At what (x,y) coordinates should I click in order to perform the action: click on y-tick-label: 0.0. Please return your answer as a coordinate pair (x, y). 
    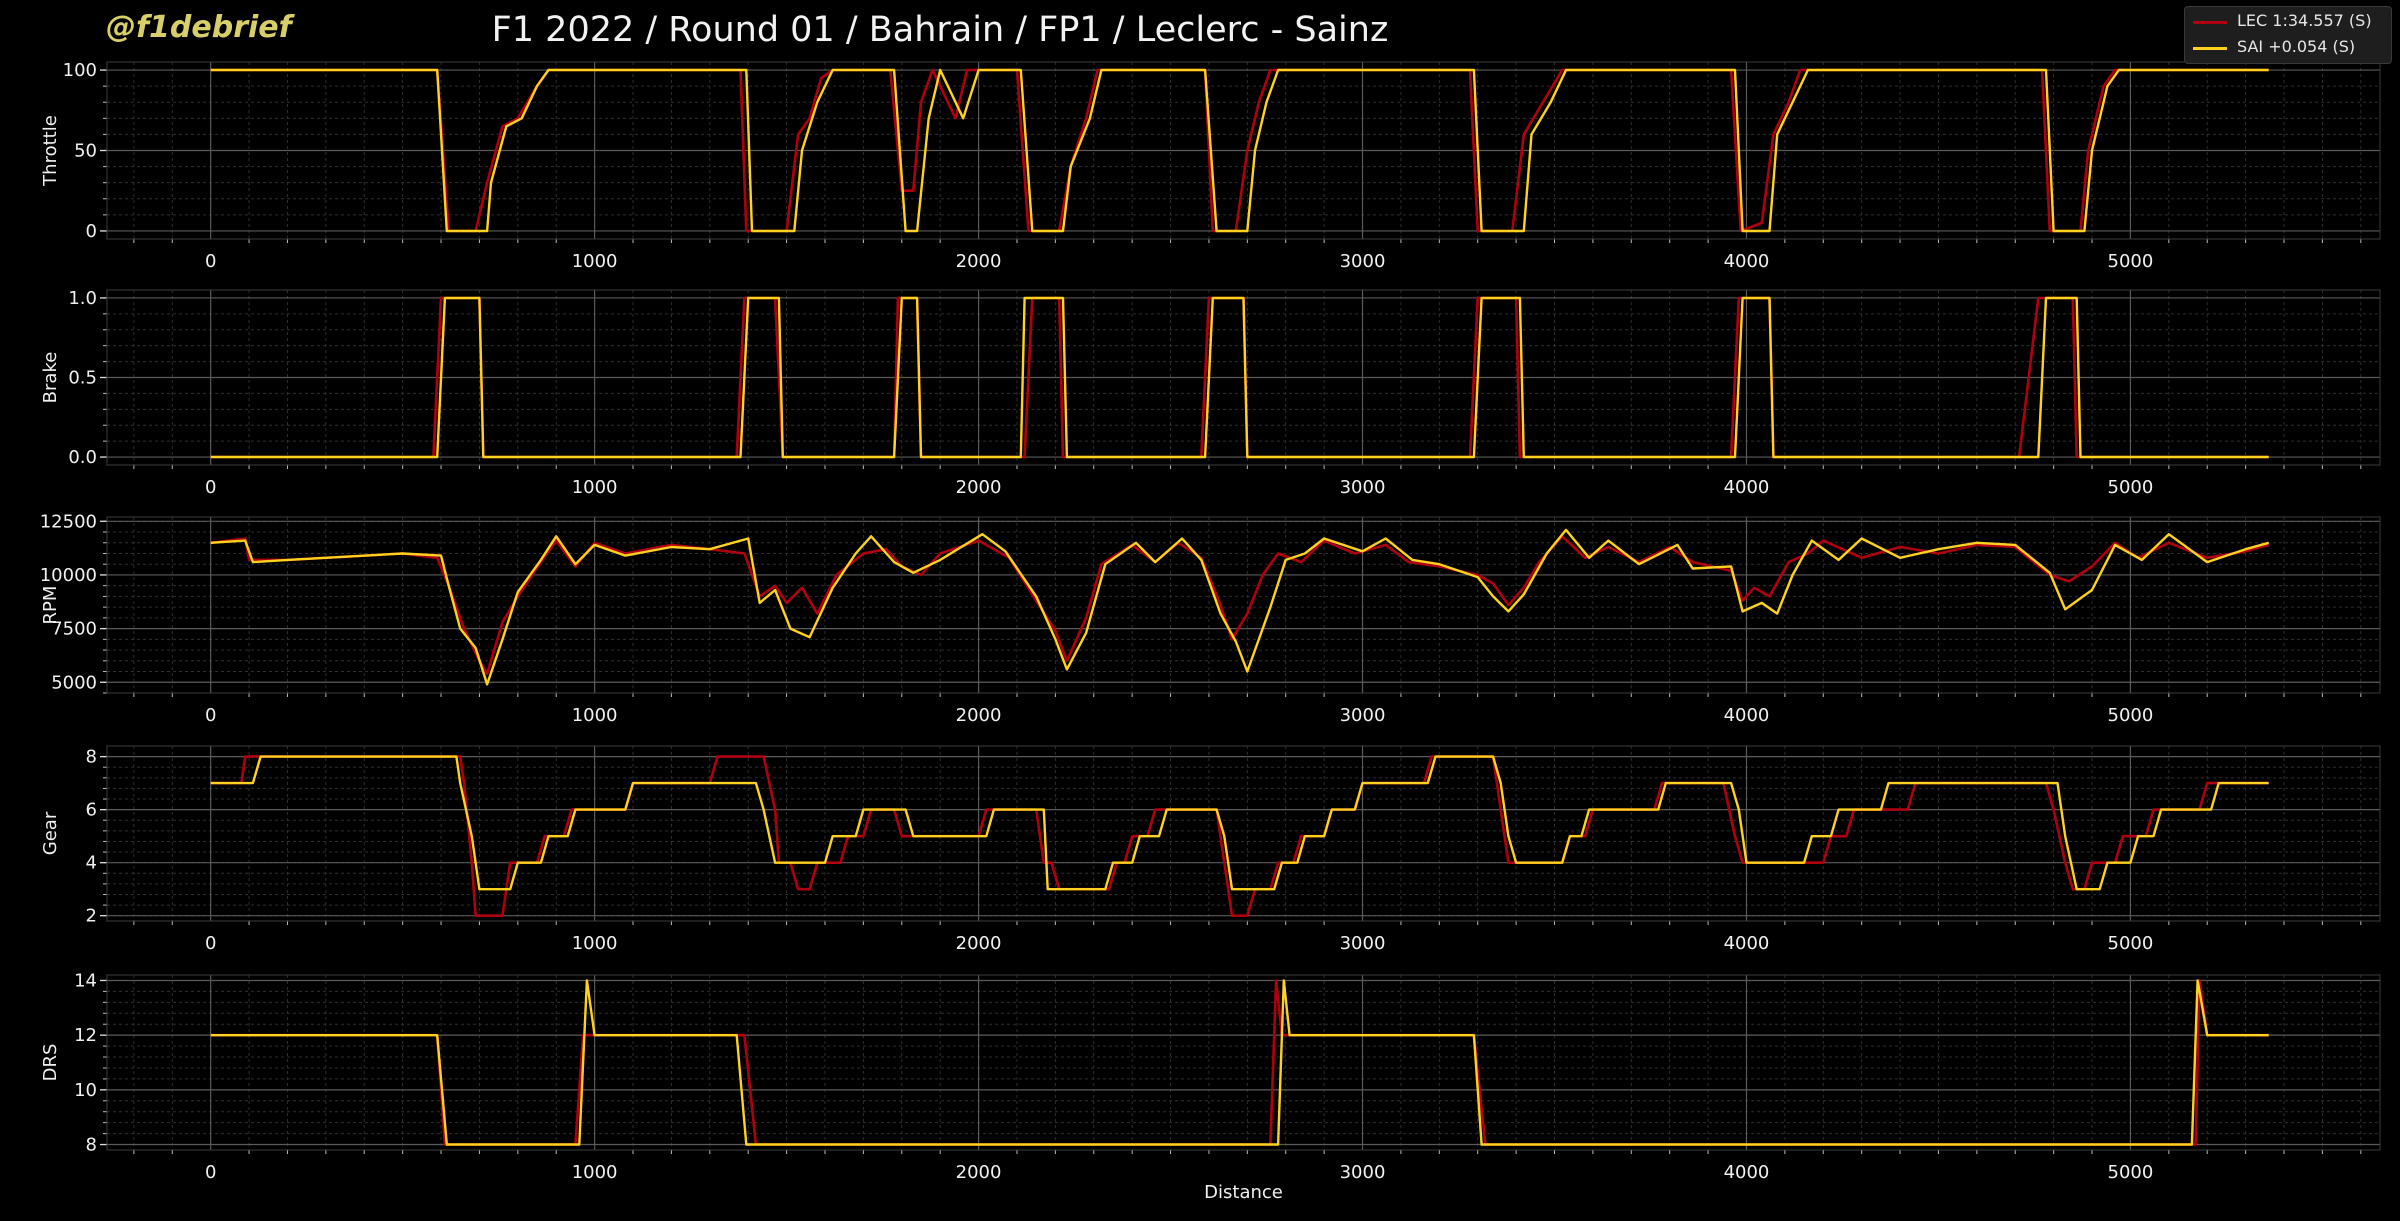
    Looking at the image, I should click on (82, 457).